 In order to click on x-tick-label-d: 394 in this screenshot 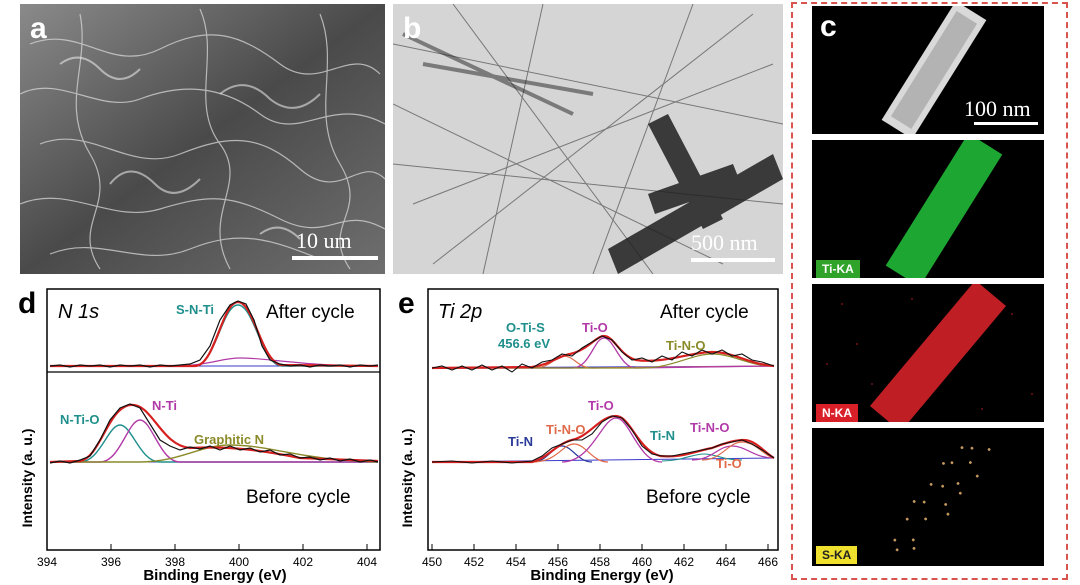, I will do `click(47, 562)`.